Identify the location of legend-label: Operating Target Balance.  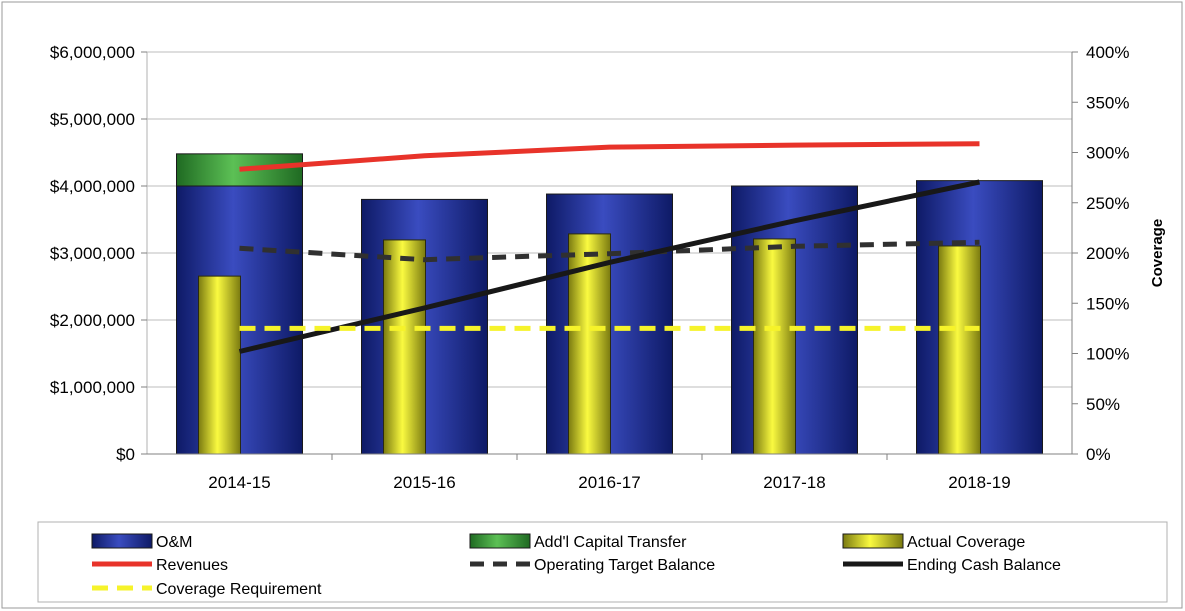
(624, 565).